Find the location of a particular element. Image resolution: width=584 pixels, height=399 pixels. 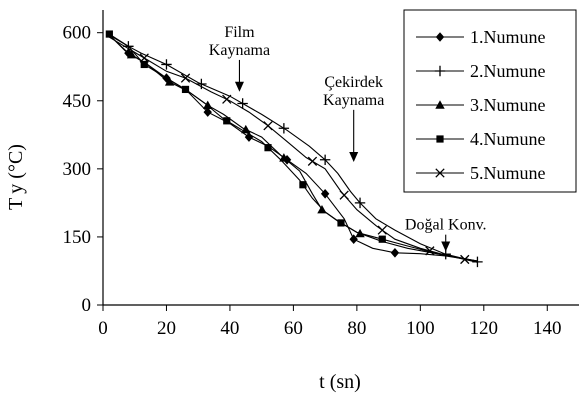

y-tick-label: 150 is located at coordinates (77, 237).